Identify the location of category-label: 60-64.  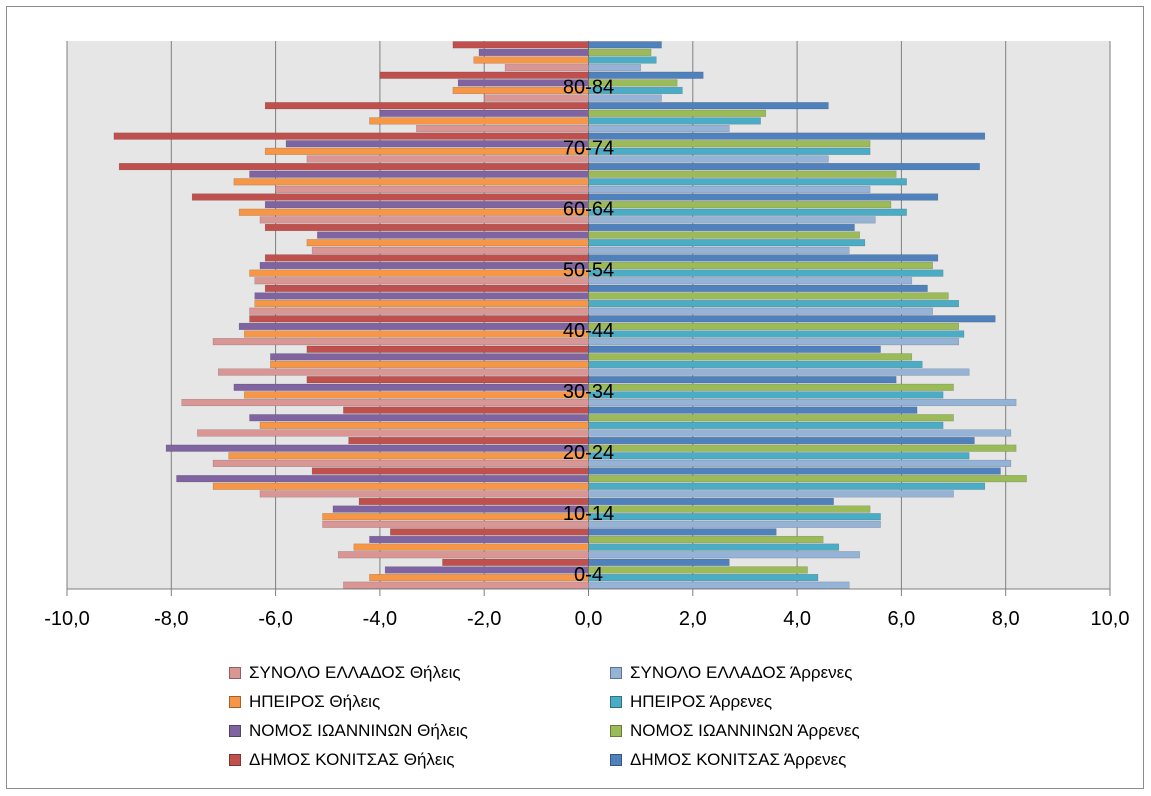
(588, 209).